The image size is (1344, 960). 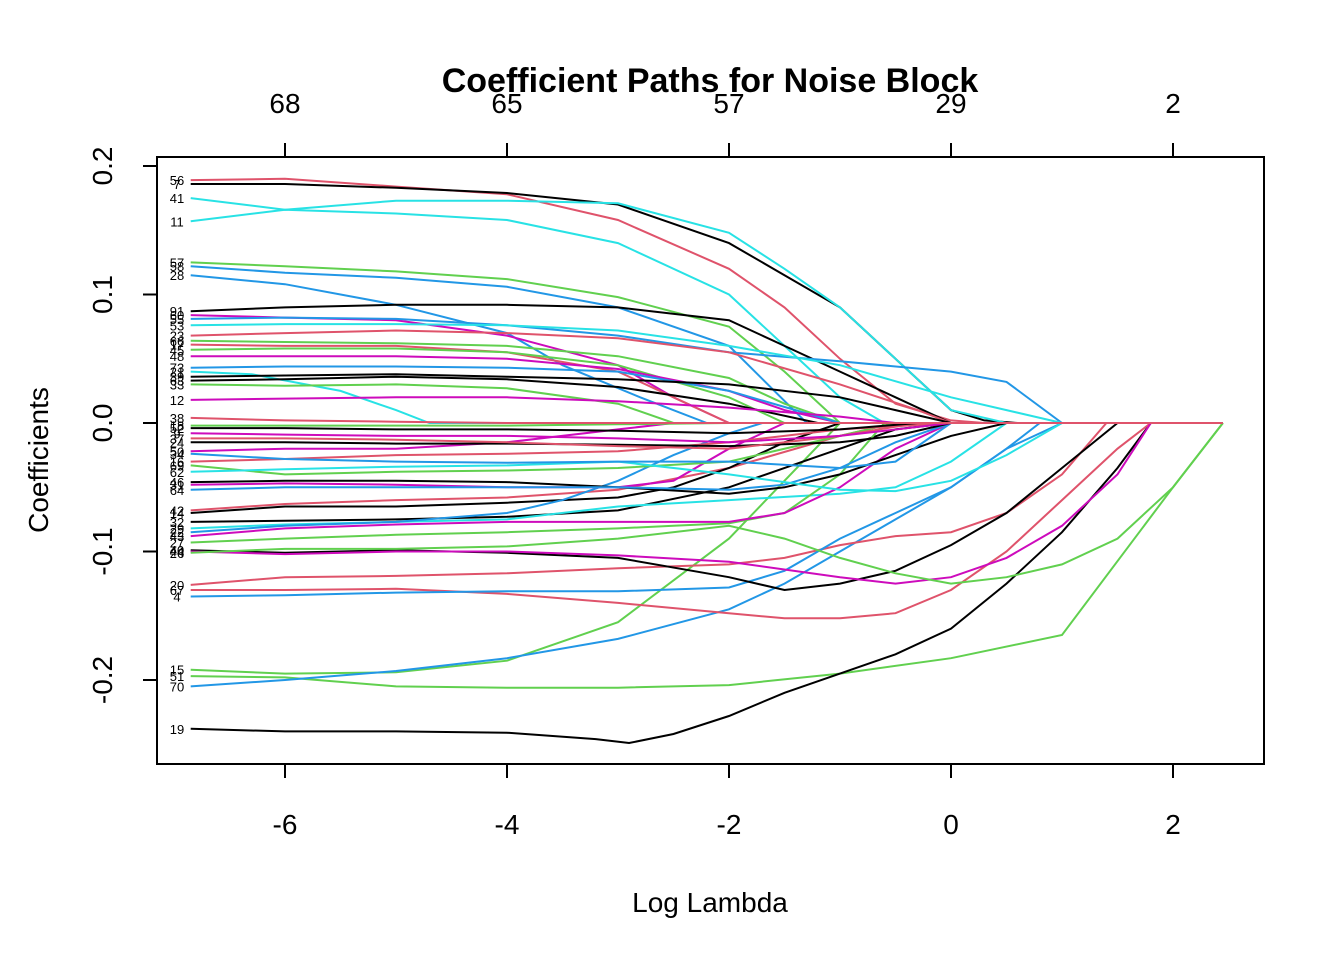 What do you see at coordinates (177, 325) in the screenshot?
I see `series-label-53: 53` at bounding box center [177, 325].